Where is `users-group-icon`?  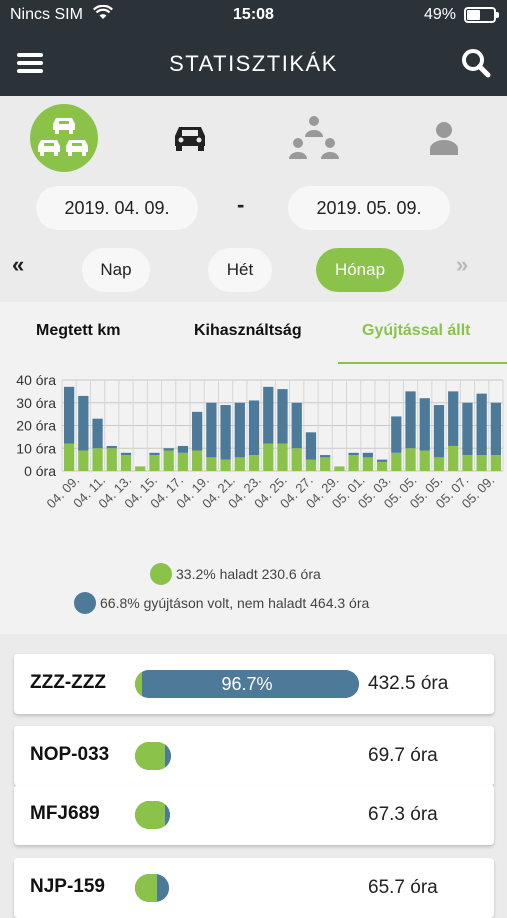 users-group-icon is located at coordinates (314, 137).